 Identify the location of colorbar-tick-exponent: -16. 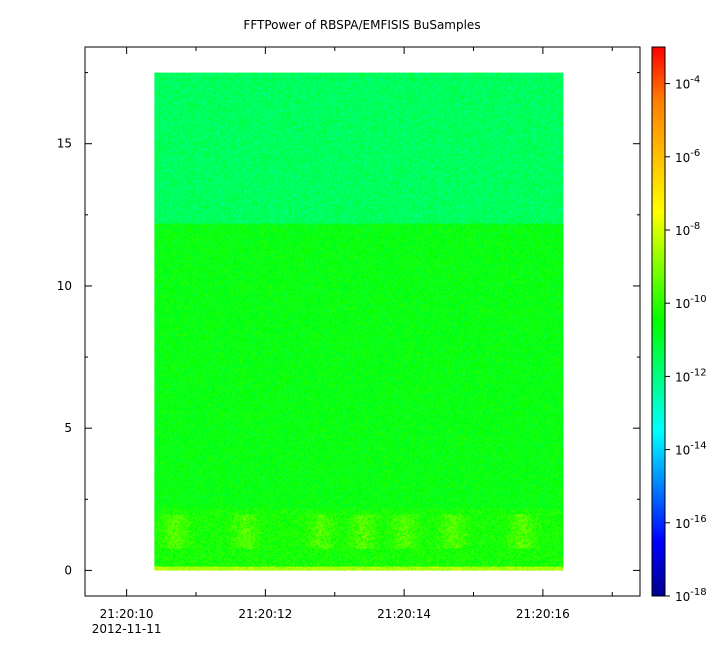
(698, 519).